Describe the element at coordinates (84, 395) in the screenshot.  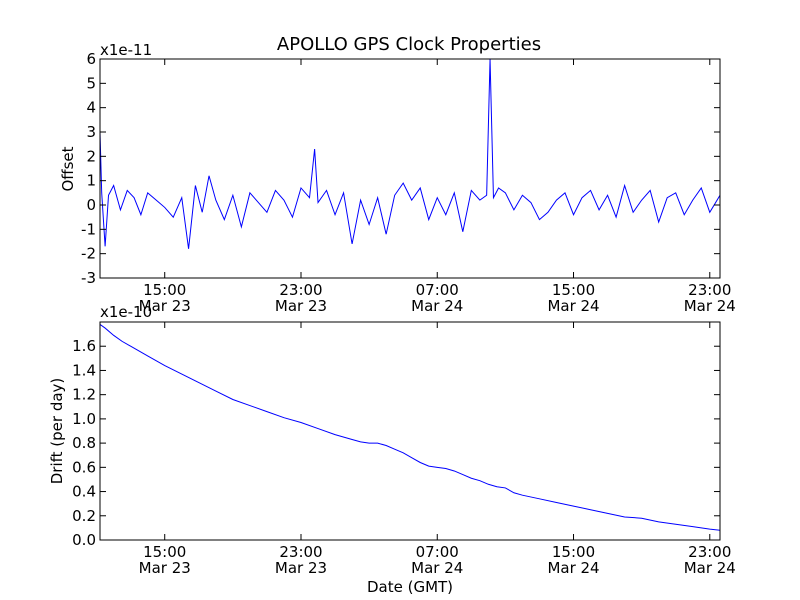
I see `drift-y-tick-label: 1.2` at that location.